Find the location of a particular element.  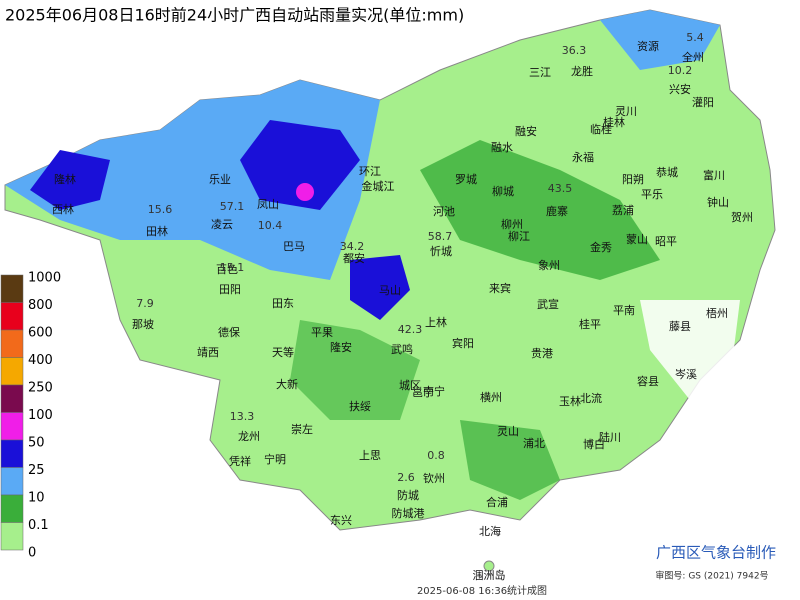

place-label: 隆林 is located at coordinates (65, 179).